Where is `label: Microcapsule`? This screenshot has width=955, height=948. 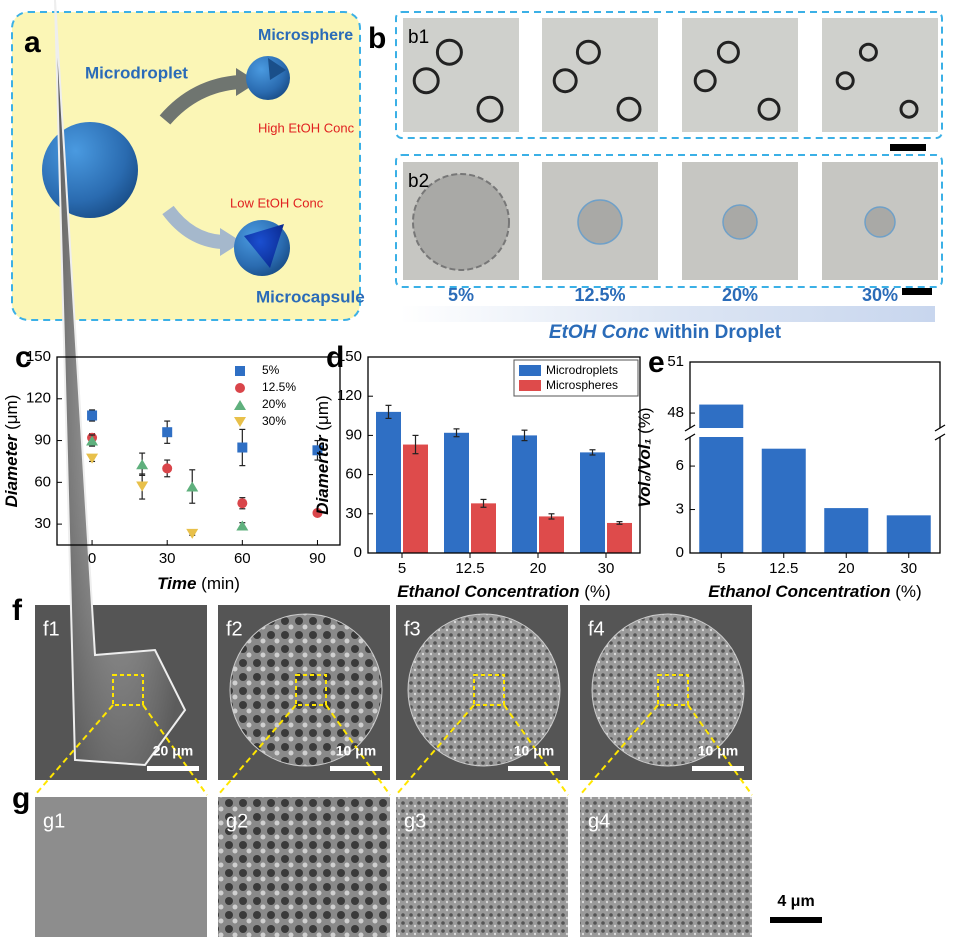
label: Microcapsule is located at coordinates (310, 296).